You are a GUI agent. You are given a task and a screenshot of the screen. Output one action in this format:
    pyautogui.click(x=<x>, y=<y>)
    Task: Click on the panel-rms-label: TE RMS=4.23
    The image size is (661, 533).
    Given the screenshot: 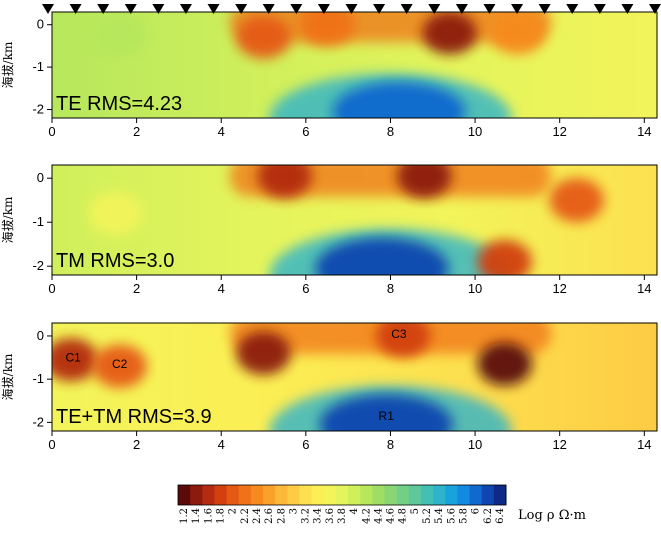 What is the action you would take?
    pyautogui.click(x=119, y=104)
    